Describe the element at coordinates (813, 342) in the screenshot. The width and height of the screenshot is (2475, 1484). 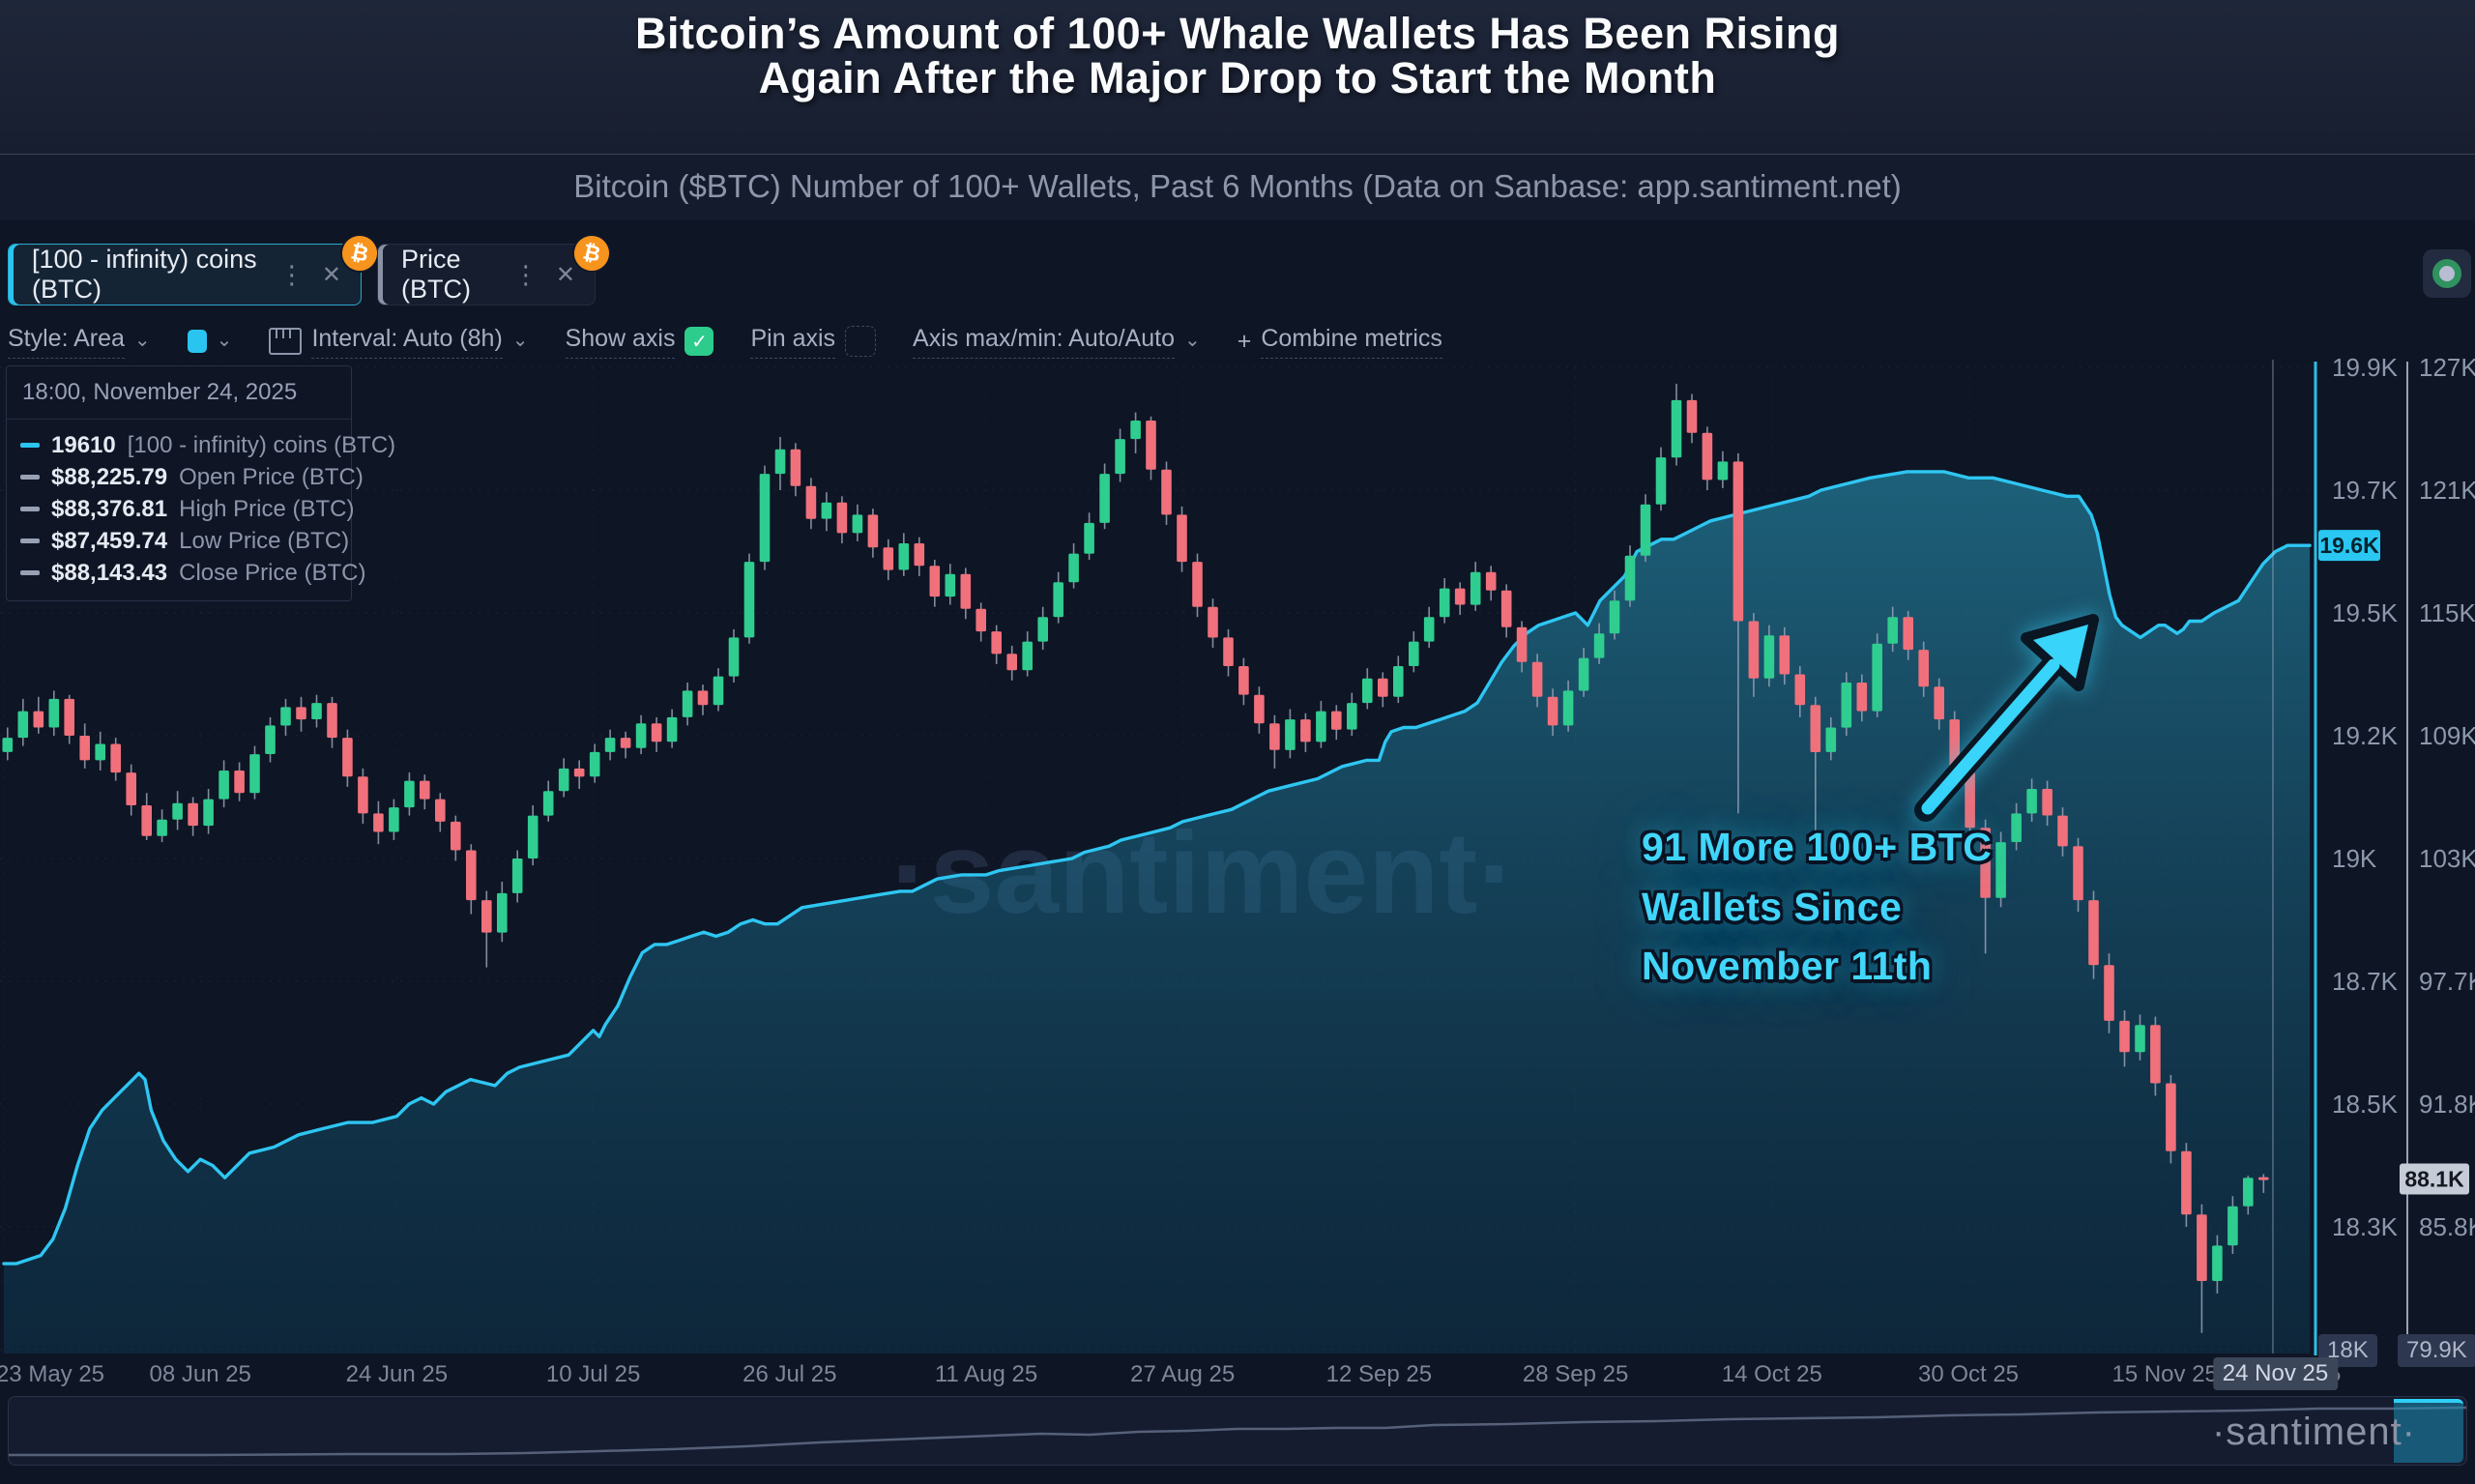
I see `pin-axis-toggle: Pin axis` at that location.